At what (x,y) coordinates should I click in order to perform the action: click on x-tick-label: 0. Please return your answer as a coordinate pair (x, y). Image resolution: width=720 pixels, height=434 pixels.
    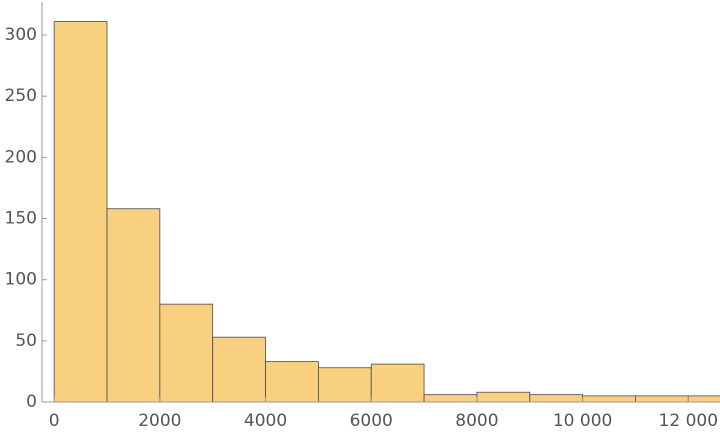
    Looking at the image, I should click on (54, 421).